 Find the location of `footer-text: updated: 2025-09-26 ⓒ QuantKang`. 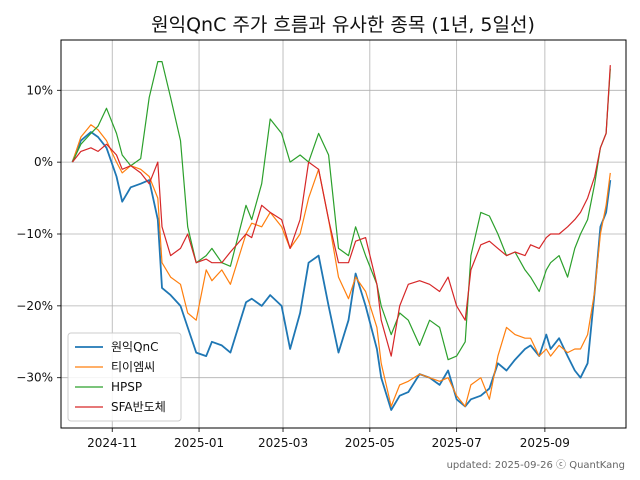

footer-text: updated: 2025-09-26 ⓒ QuantKang is located at coordinates (536, 465).